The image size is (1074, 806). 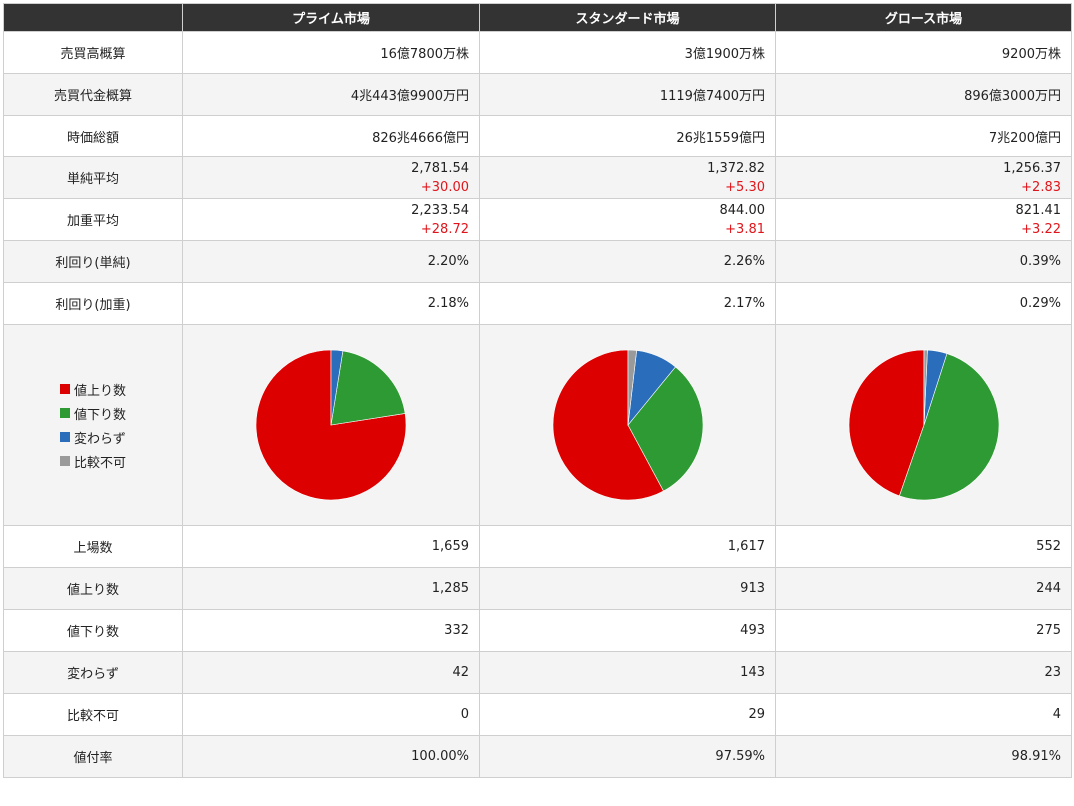 I want to click on cell-value: 0, so click(x=331, y=714).